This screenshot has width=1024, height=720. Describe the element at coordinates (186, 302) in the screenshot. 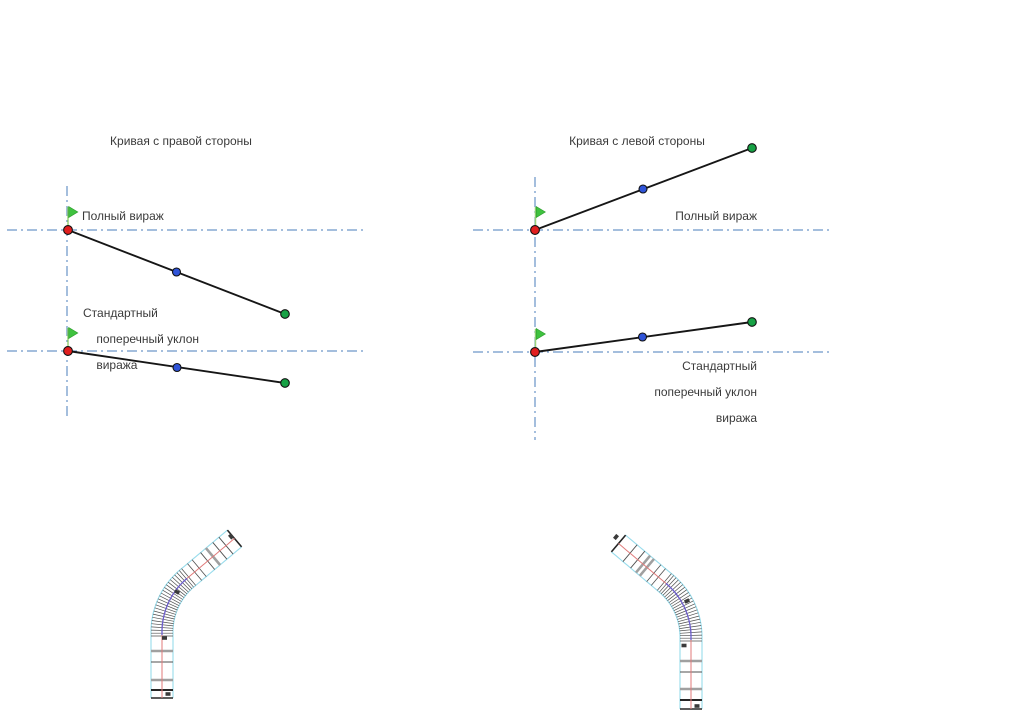

I see `panel-right-curve` at that location.